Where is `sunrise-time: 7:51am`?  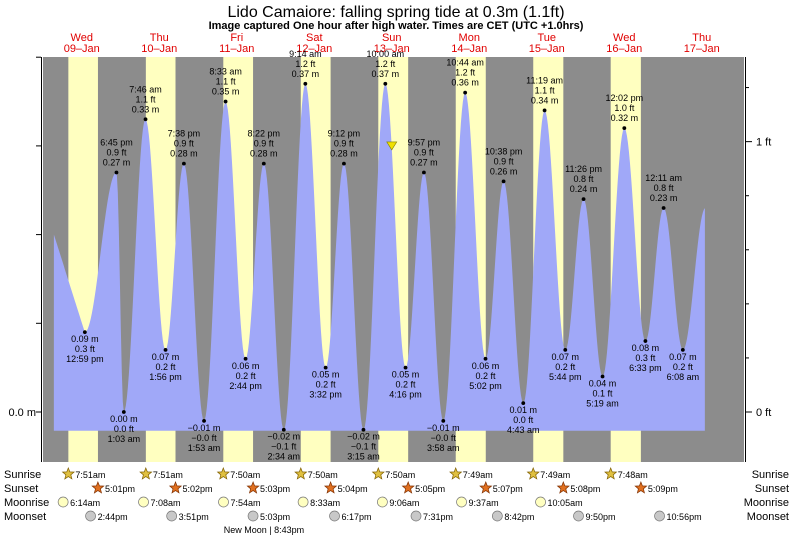
sunrise-time: 7:51am is located at coordinates (168, 475).